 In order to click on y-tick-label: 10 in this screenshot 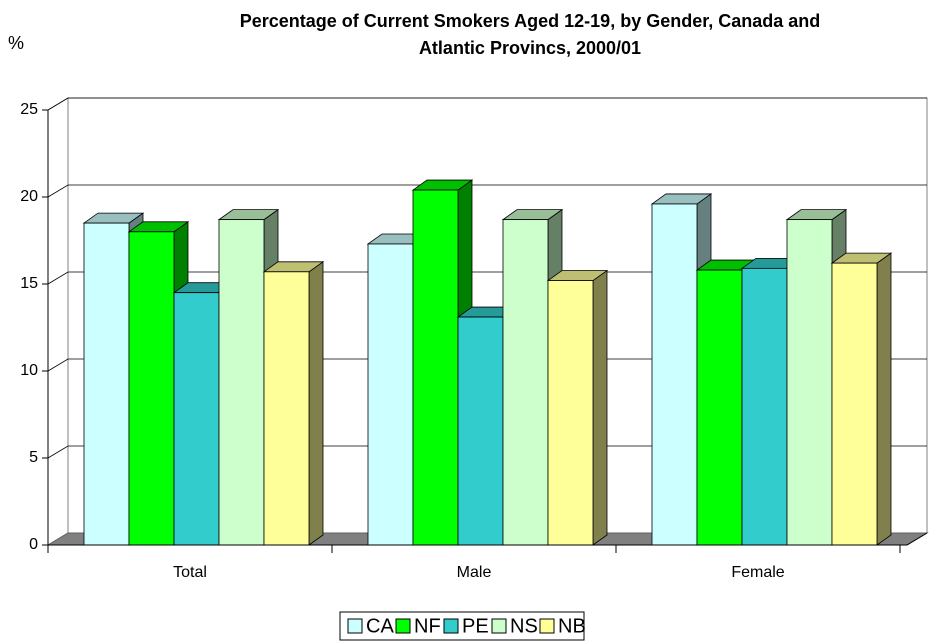, I will do `click(29, 370)`.